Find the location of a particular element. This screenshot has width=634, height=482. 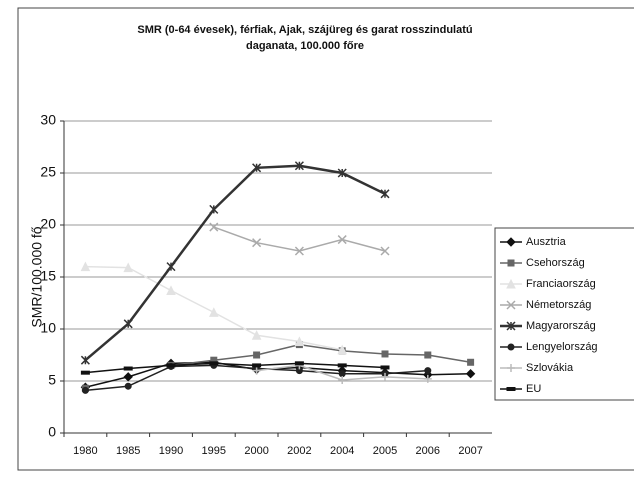

legend-label: Németország is located at coordinates (558, 305).